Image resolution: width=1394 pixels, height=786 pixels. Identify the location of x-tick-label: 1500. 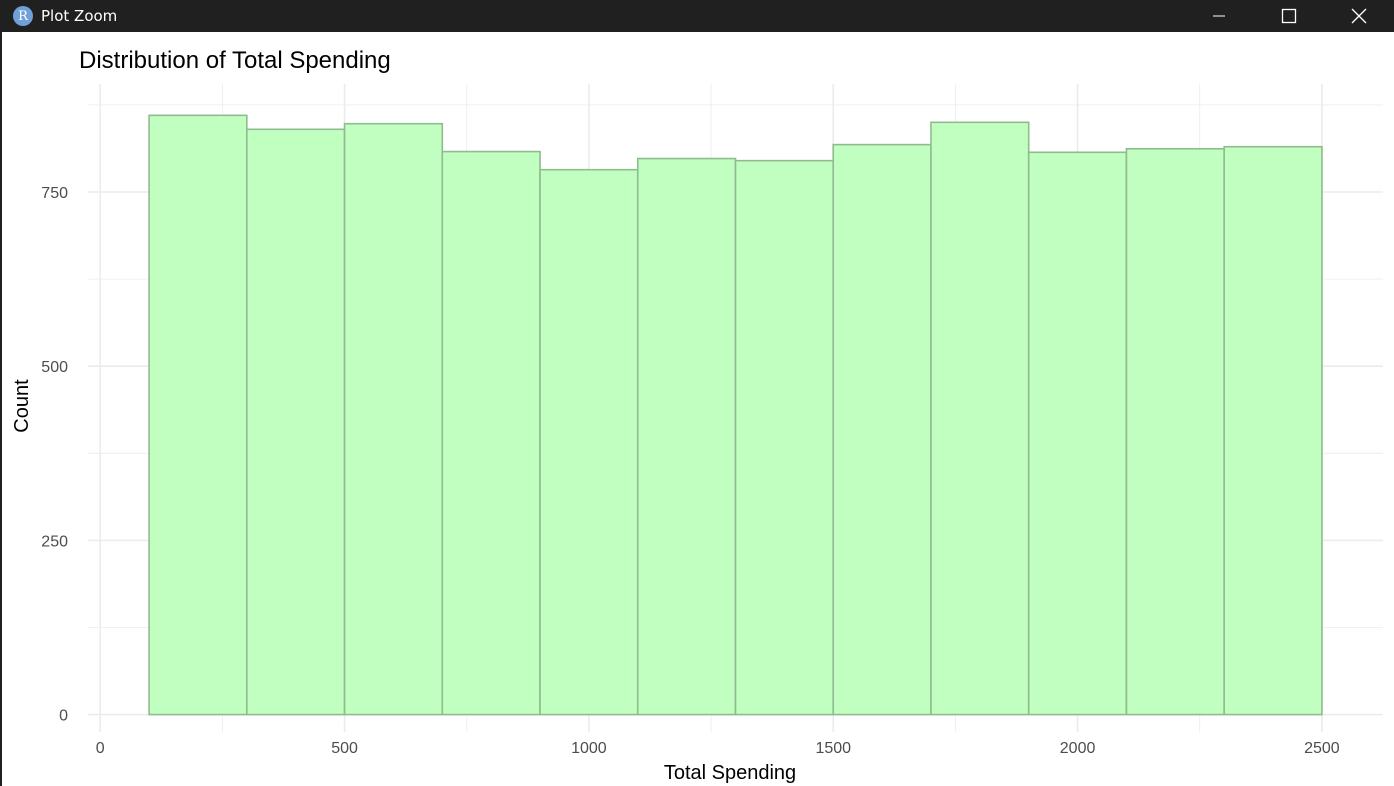
(833, 748).